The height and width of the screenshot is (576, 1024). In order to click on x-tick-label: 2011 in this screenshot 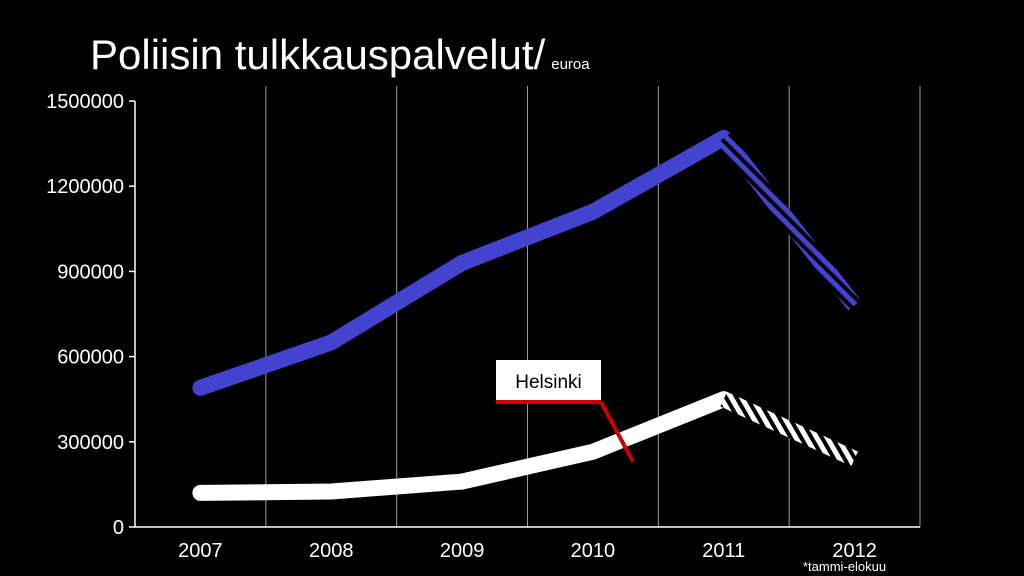, I will do `click(723, 551)`.